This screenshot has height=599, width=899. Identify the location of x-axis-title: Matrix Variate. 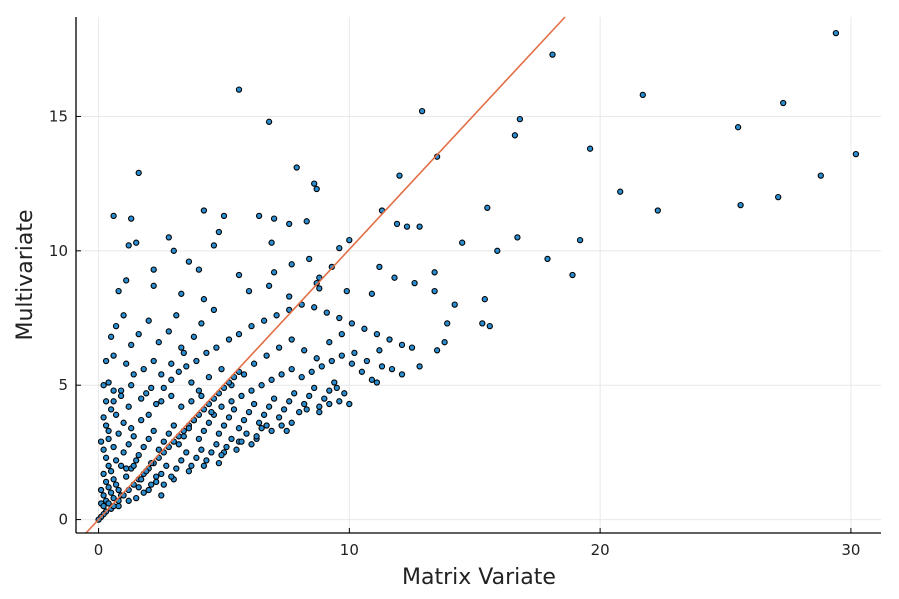
(479, 577).